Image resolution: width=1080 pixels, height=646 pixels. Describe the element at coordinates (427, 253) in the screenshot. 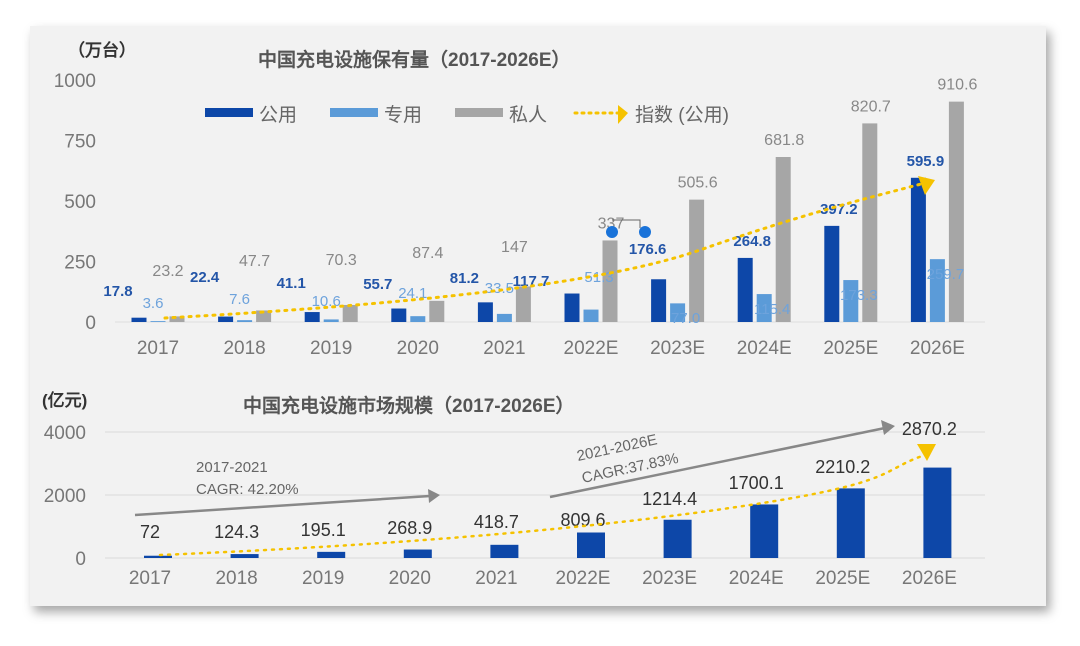

I see `data-label-private: 87.4` at that location.